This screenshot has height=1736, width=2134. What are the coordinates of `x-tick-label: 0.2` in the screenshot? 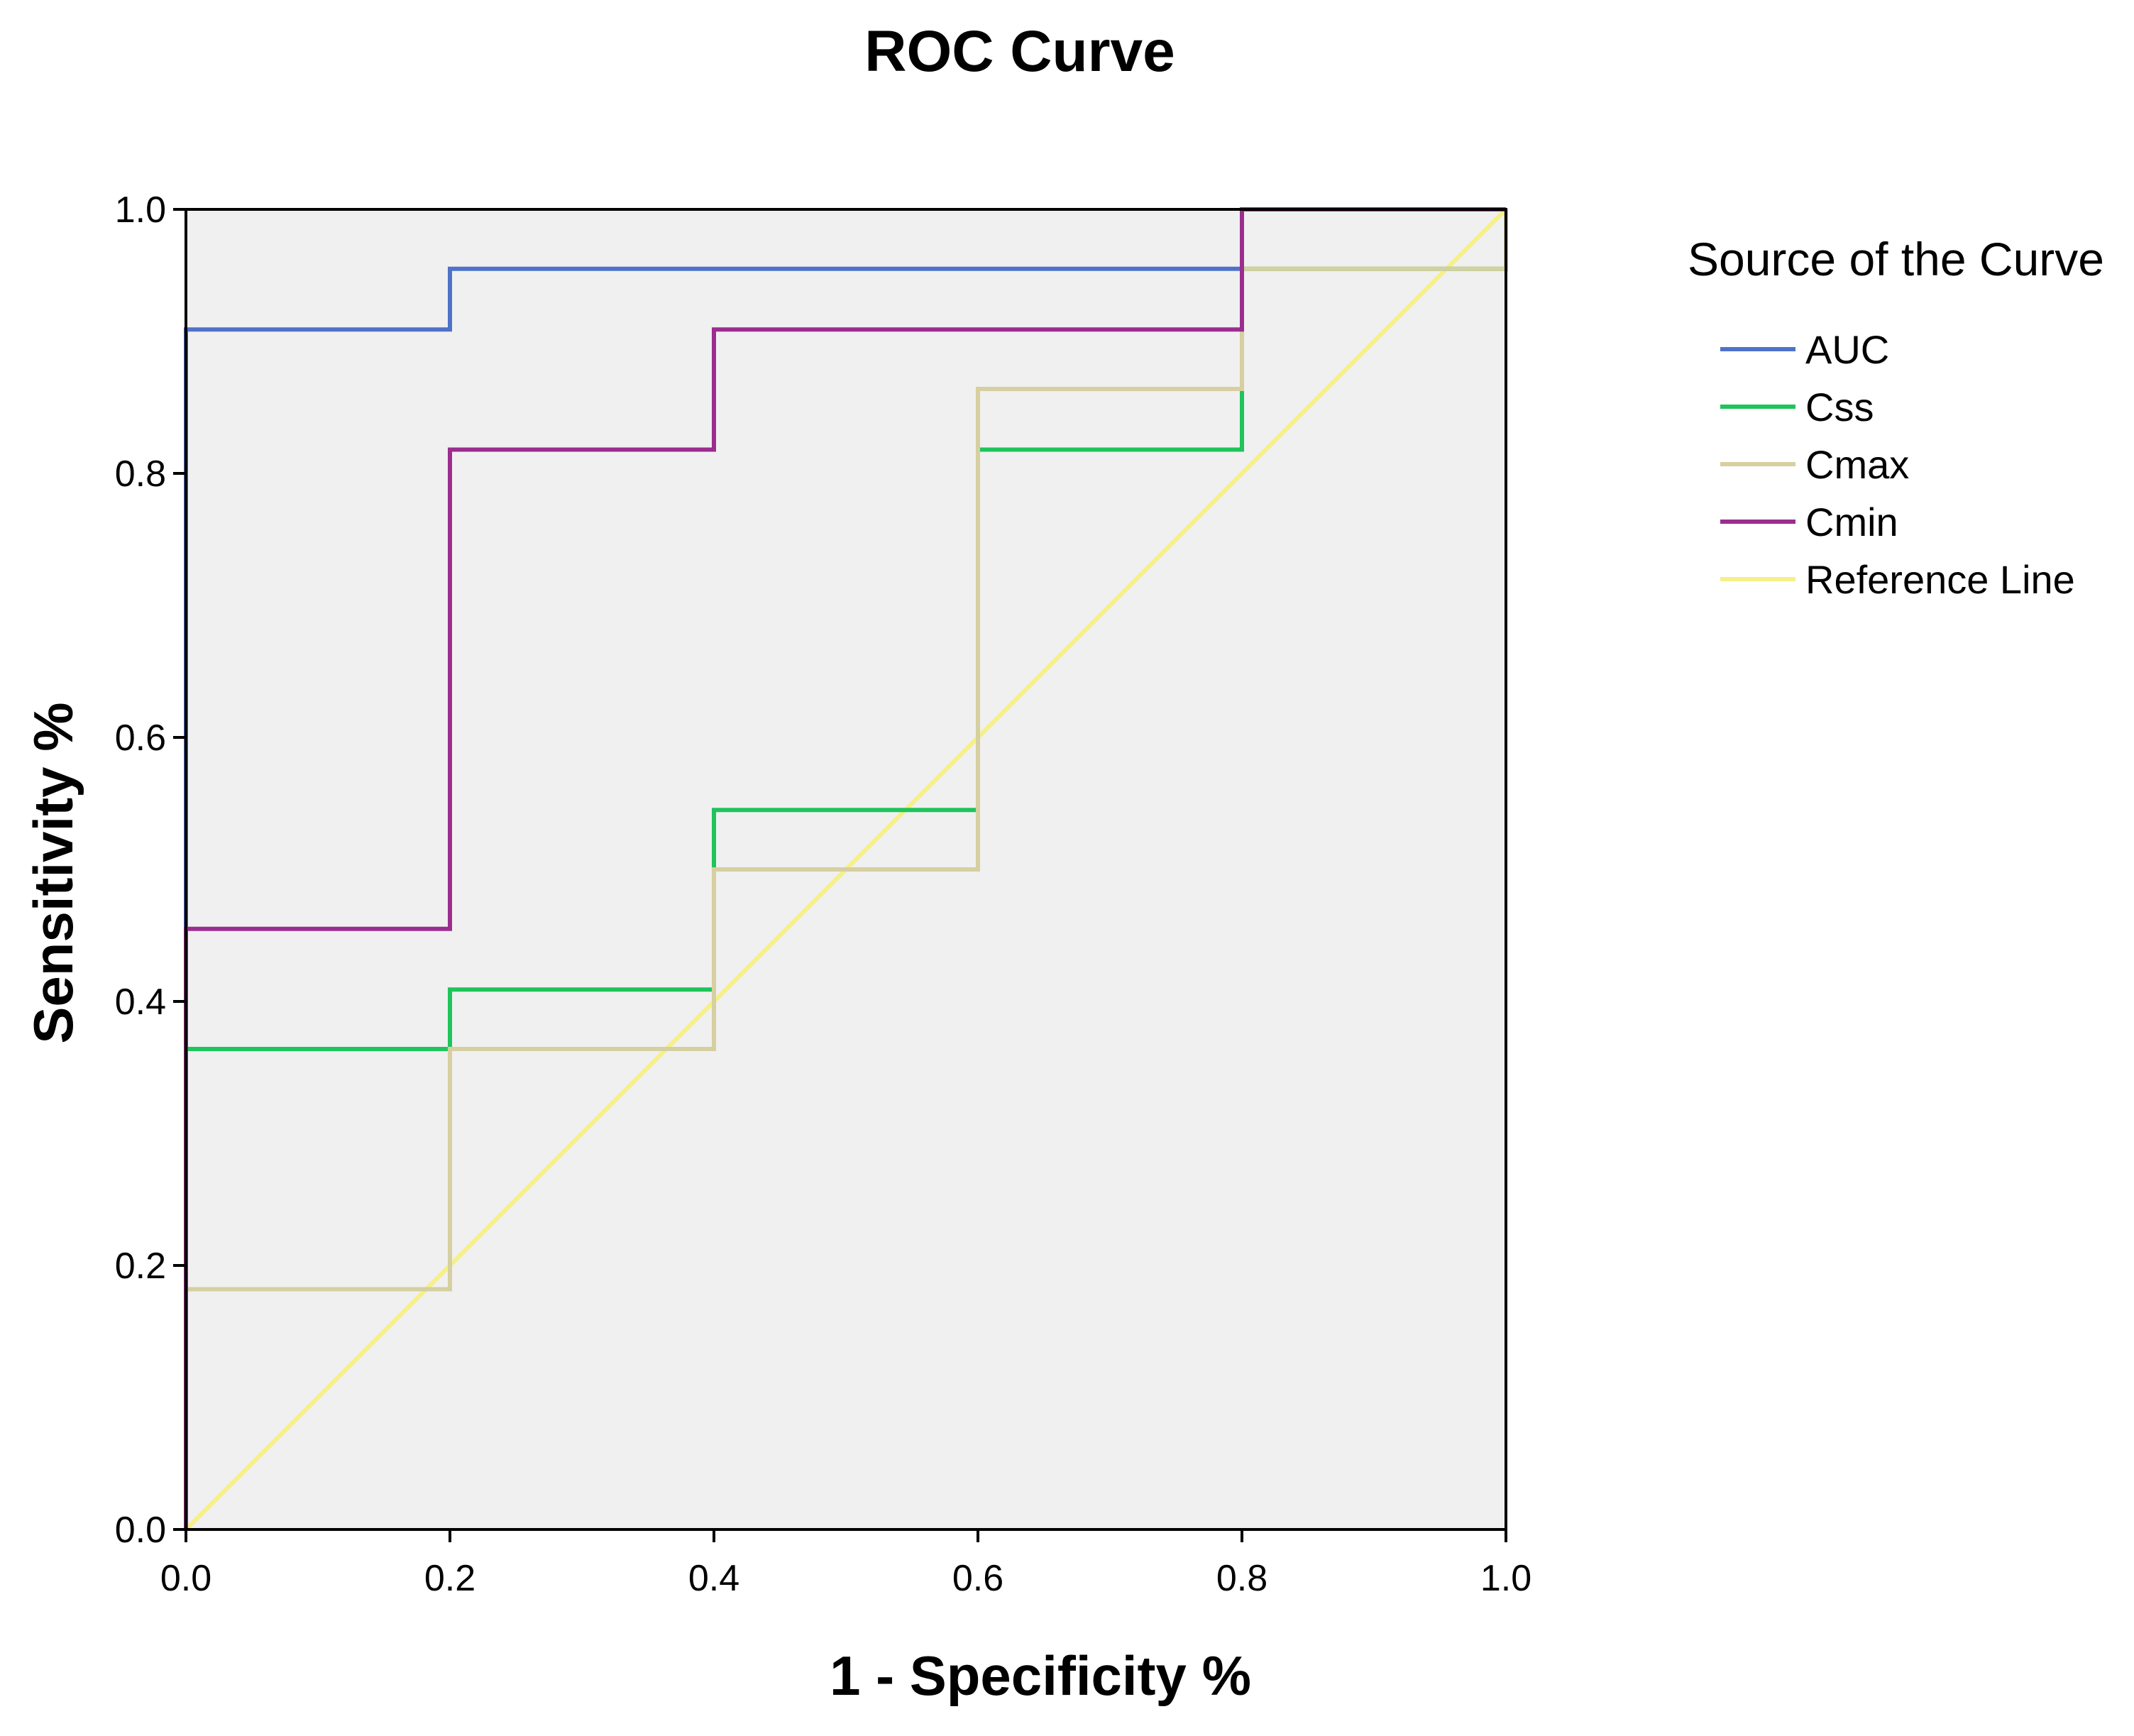 It's located at (449, 1578).